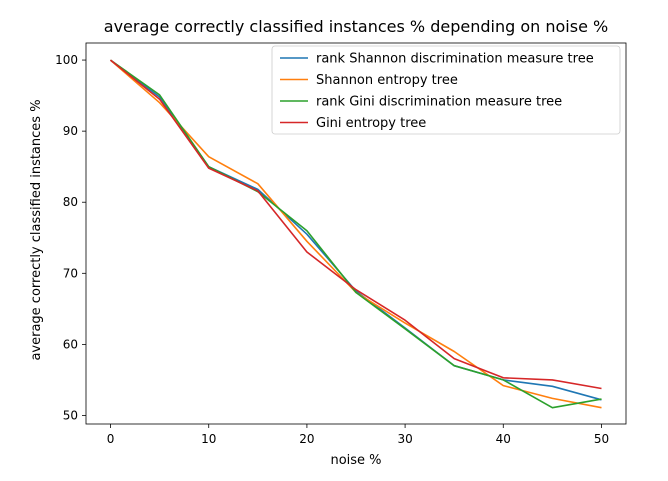 This screenshot has height=481, width=668. Describe the element at coordinates (306, 439) in the screenshot. I see `x-tick-label: 20` at that location.